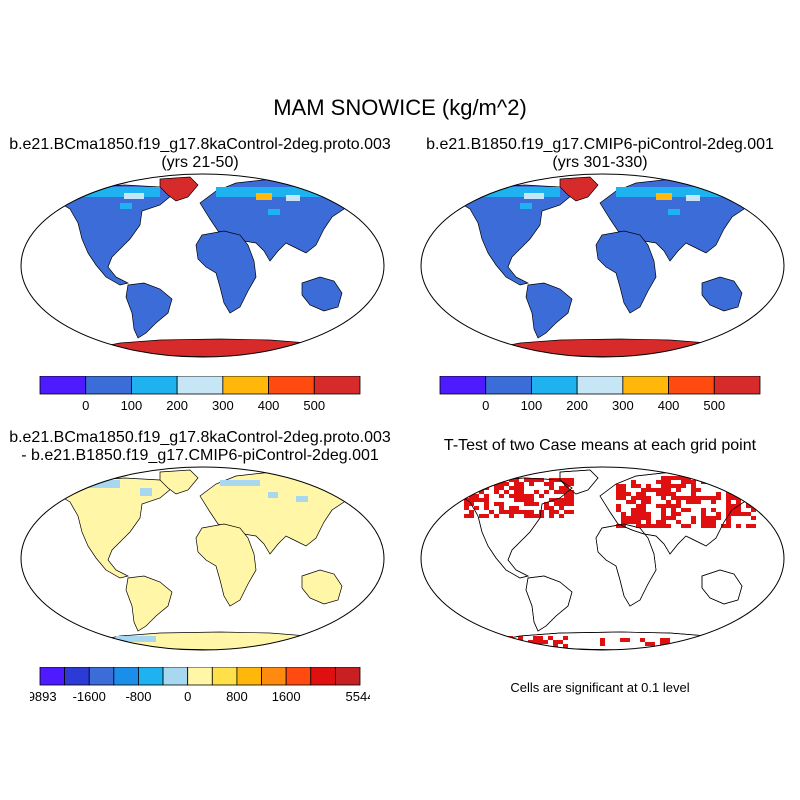  I want to click on colorbar-label: 1600, so click(286, 696).